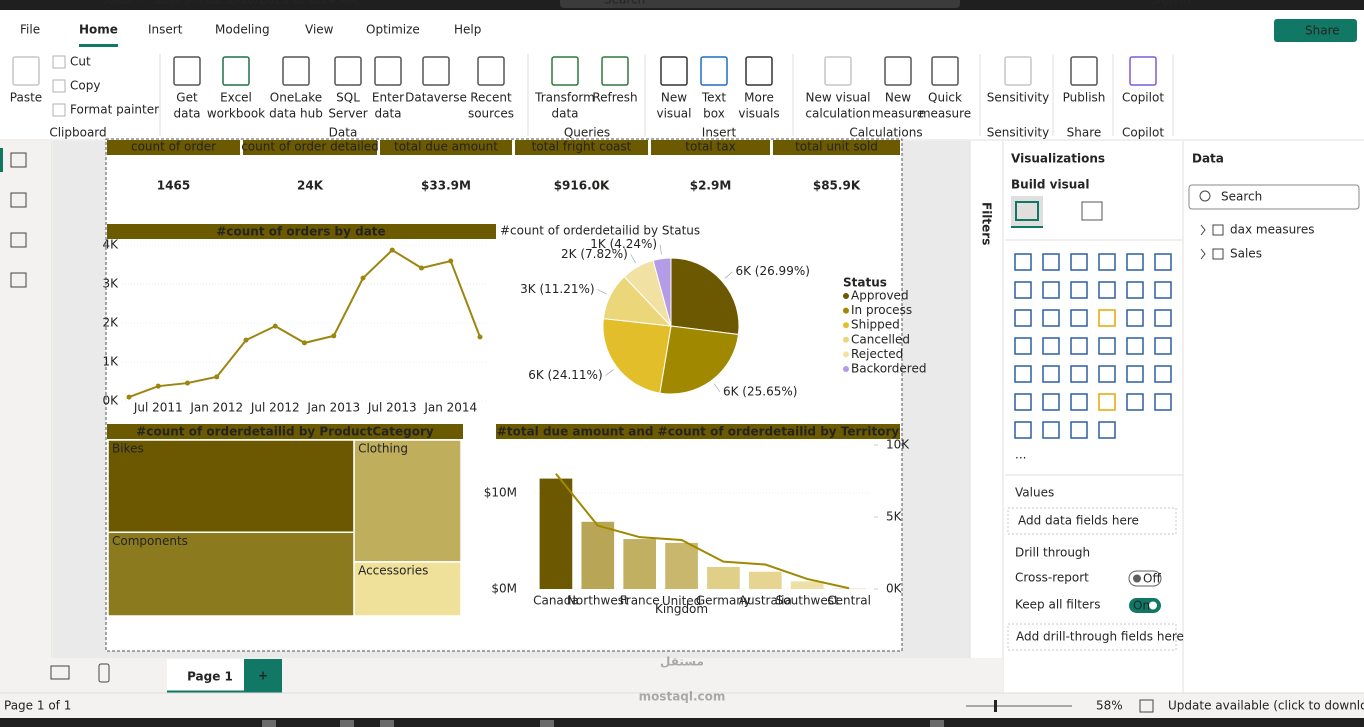 This screenshot has width=1364, height=727. Describe the element at coordinates (838, 98) in the screenshot. I see `ribbon-button-label: New visual` at that location.